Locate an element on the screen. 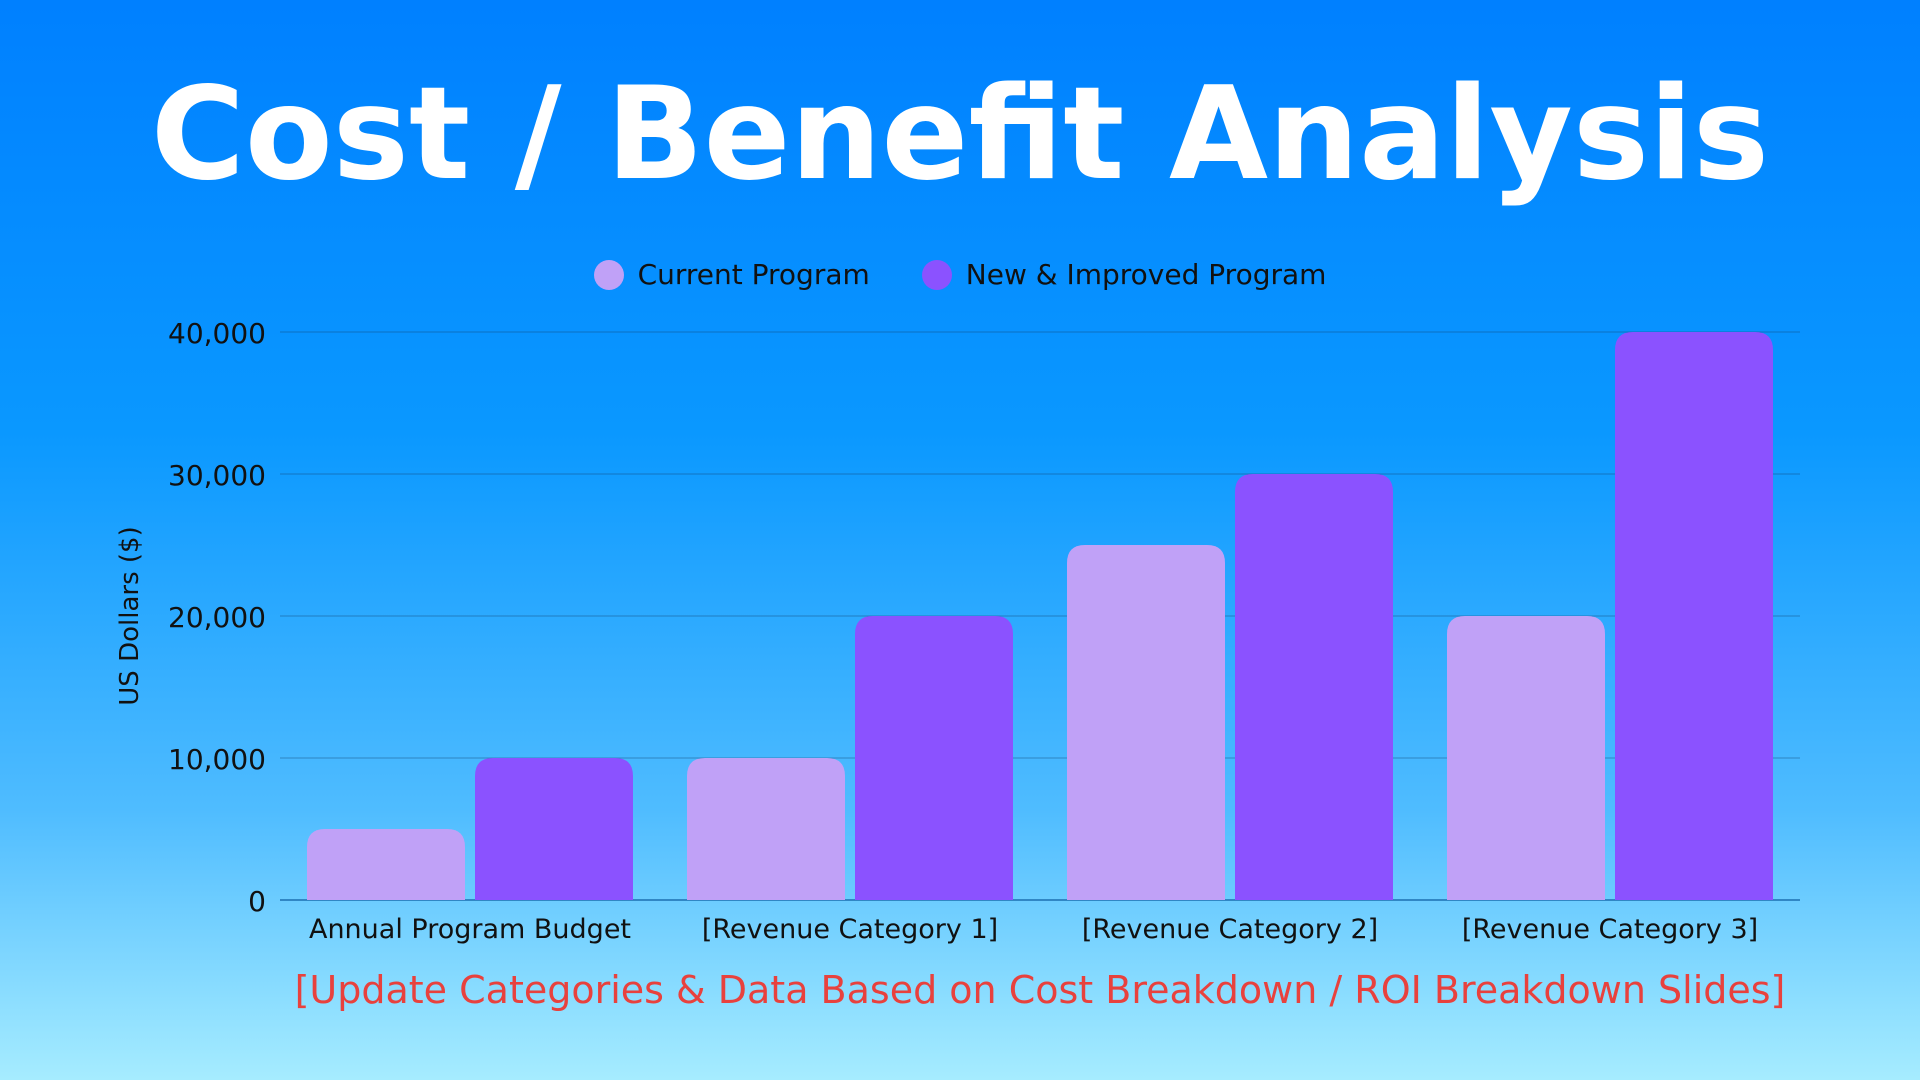 Image resolution: width=1920 pixels, height=1080 pixels. x-tick-label: [Revenue Category 1] is located at coordinates (850, 929).